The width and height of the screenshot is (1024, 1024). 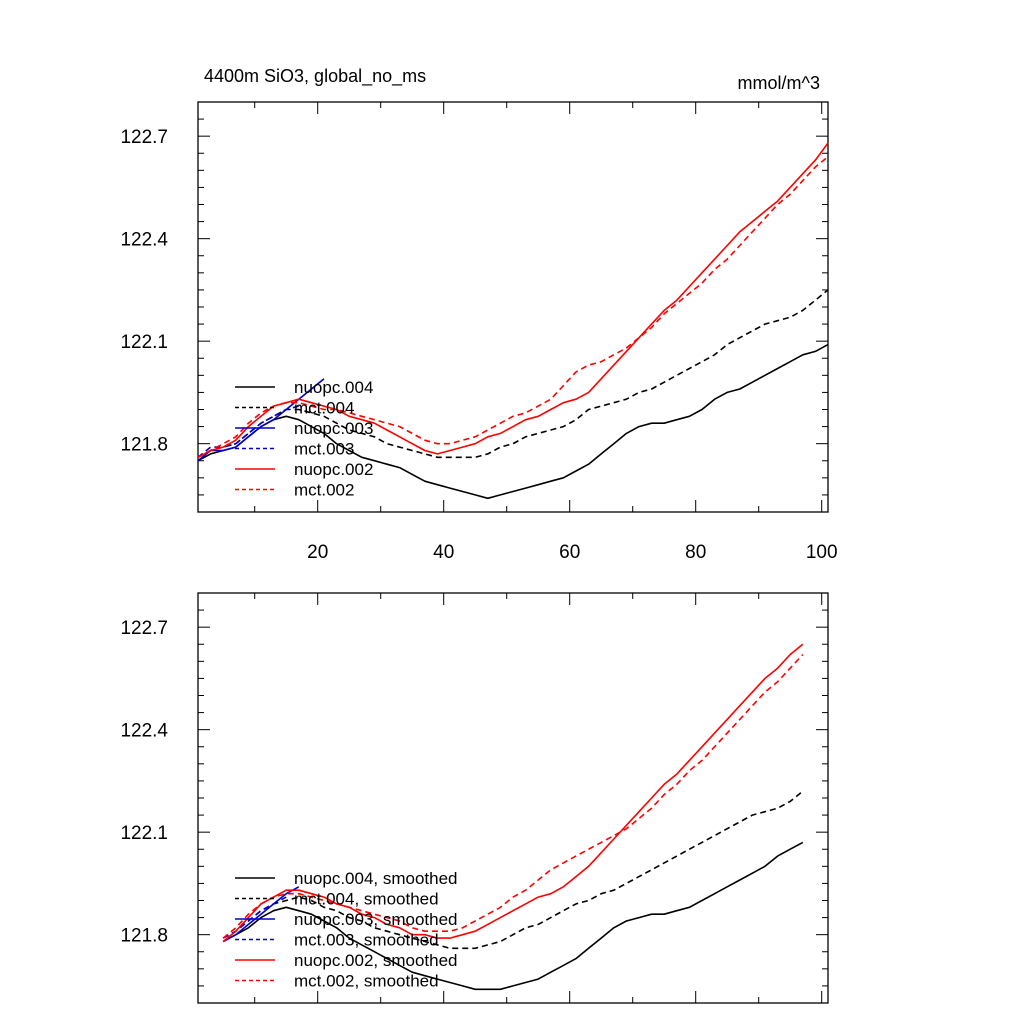 What do you see at coordinates (333, 387) in the screenshot?
I see `legend-label: nuopc.004` at bounding box center [333, 387].